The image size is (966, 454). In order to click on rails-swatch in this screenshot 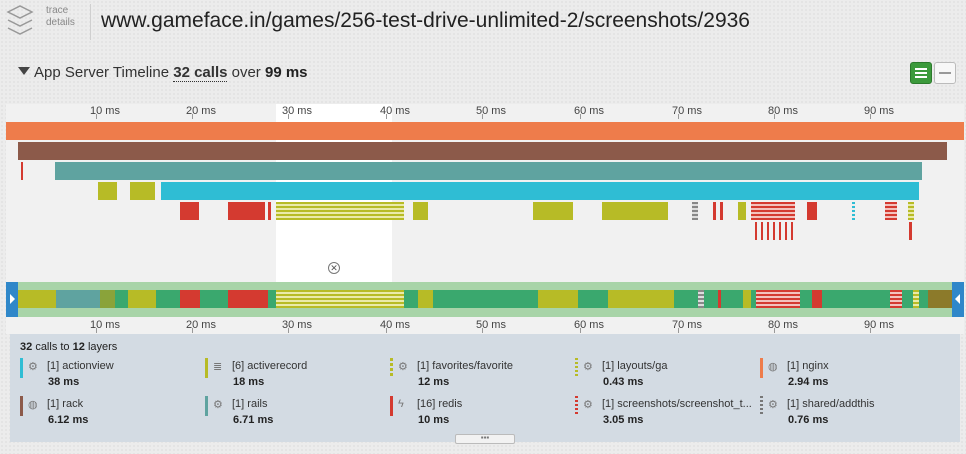, I will do `click(206, 406)`.